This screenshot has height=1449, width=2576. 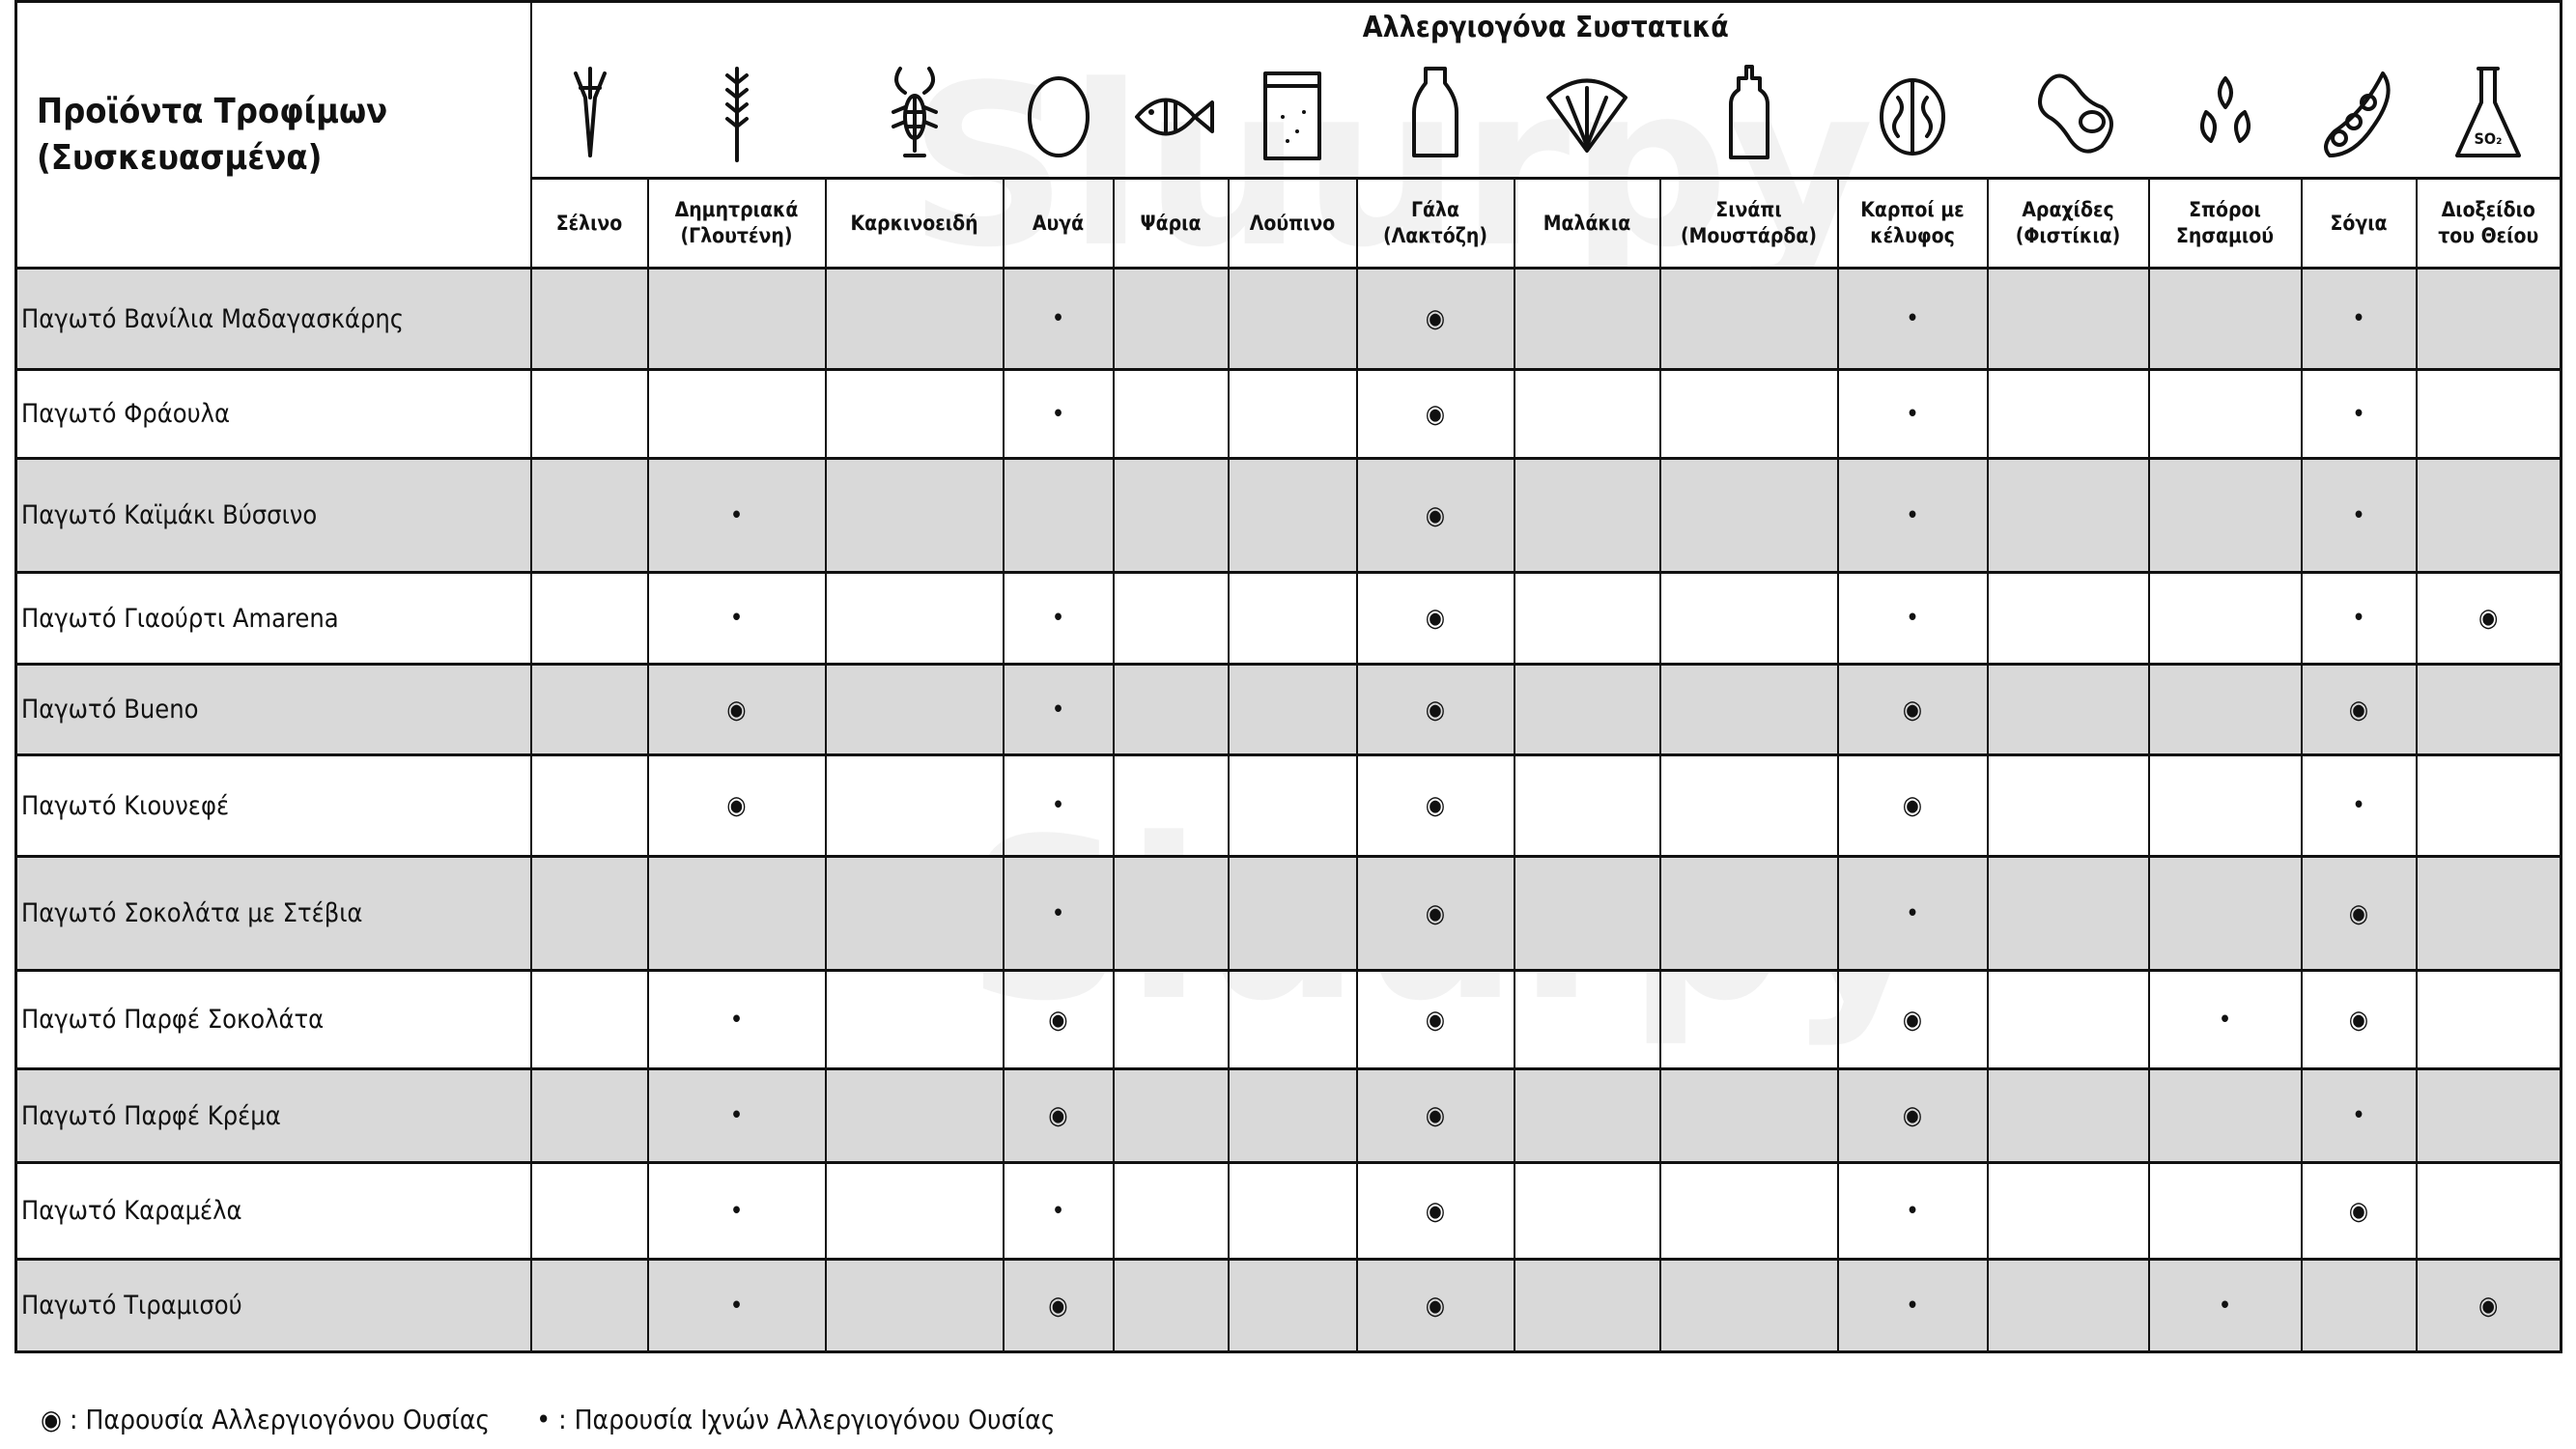 I want to click on product-name: Παγωτό Παρφέ Σοκολάτα, so click(x=273, y=1019).